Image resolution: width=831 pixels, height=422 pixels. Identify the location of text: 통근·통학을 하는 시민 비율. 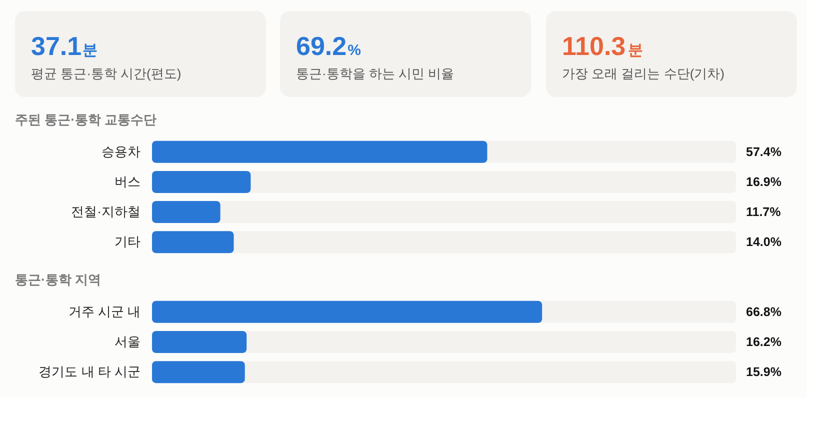
(375, 73).